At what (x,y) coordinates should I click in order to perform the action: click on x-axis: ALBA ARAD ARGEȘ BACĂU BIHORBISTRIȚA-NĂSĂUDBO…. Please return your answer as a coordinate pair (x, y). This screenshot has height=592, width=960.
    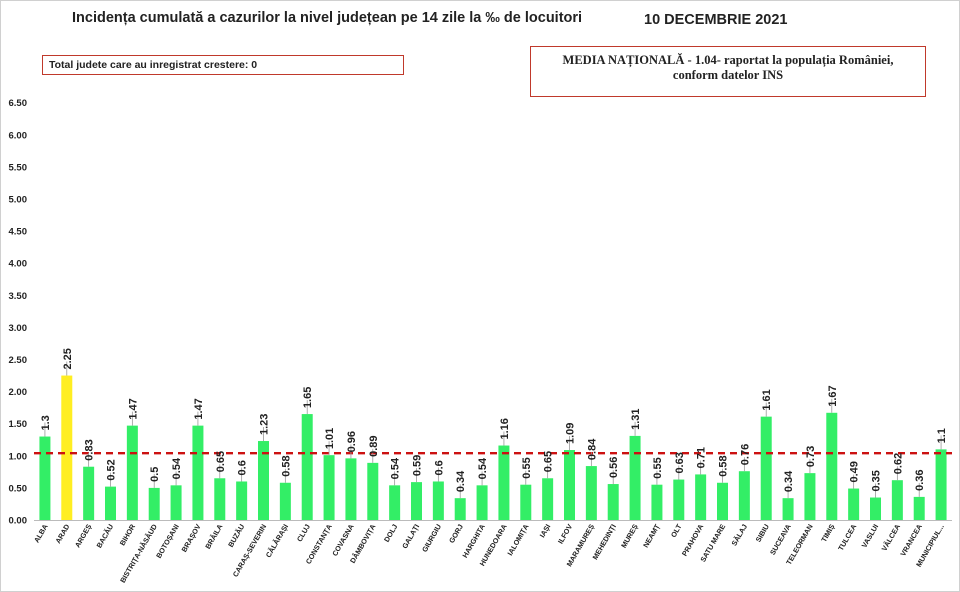
    Looking at the image, I should click on (492, 552).